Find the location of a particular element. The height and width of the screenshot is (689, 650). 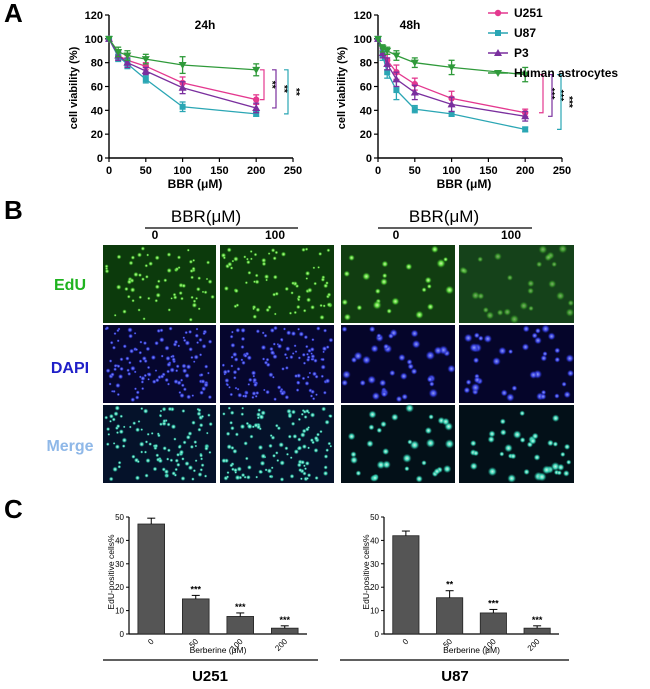

x-tick-label: 50 is located at coordinates (415, 171).